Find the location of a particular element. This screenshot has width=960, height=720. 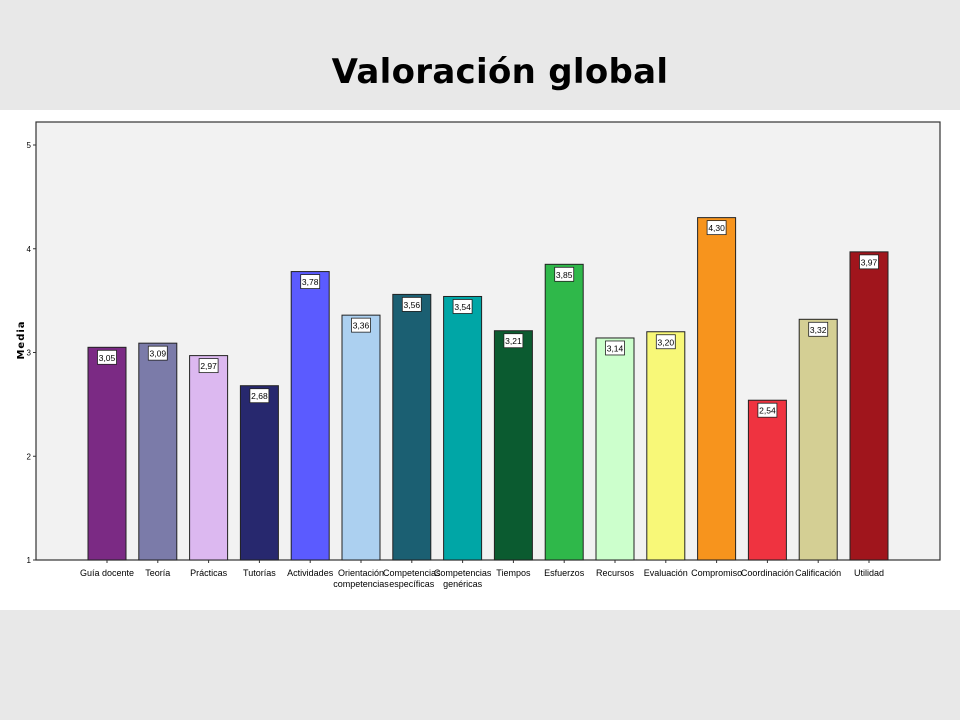

y-tick-label: 1 is located at coordinates (29, 560).